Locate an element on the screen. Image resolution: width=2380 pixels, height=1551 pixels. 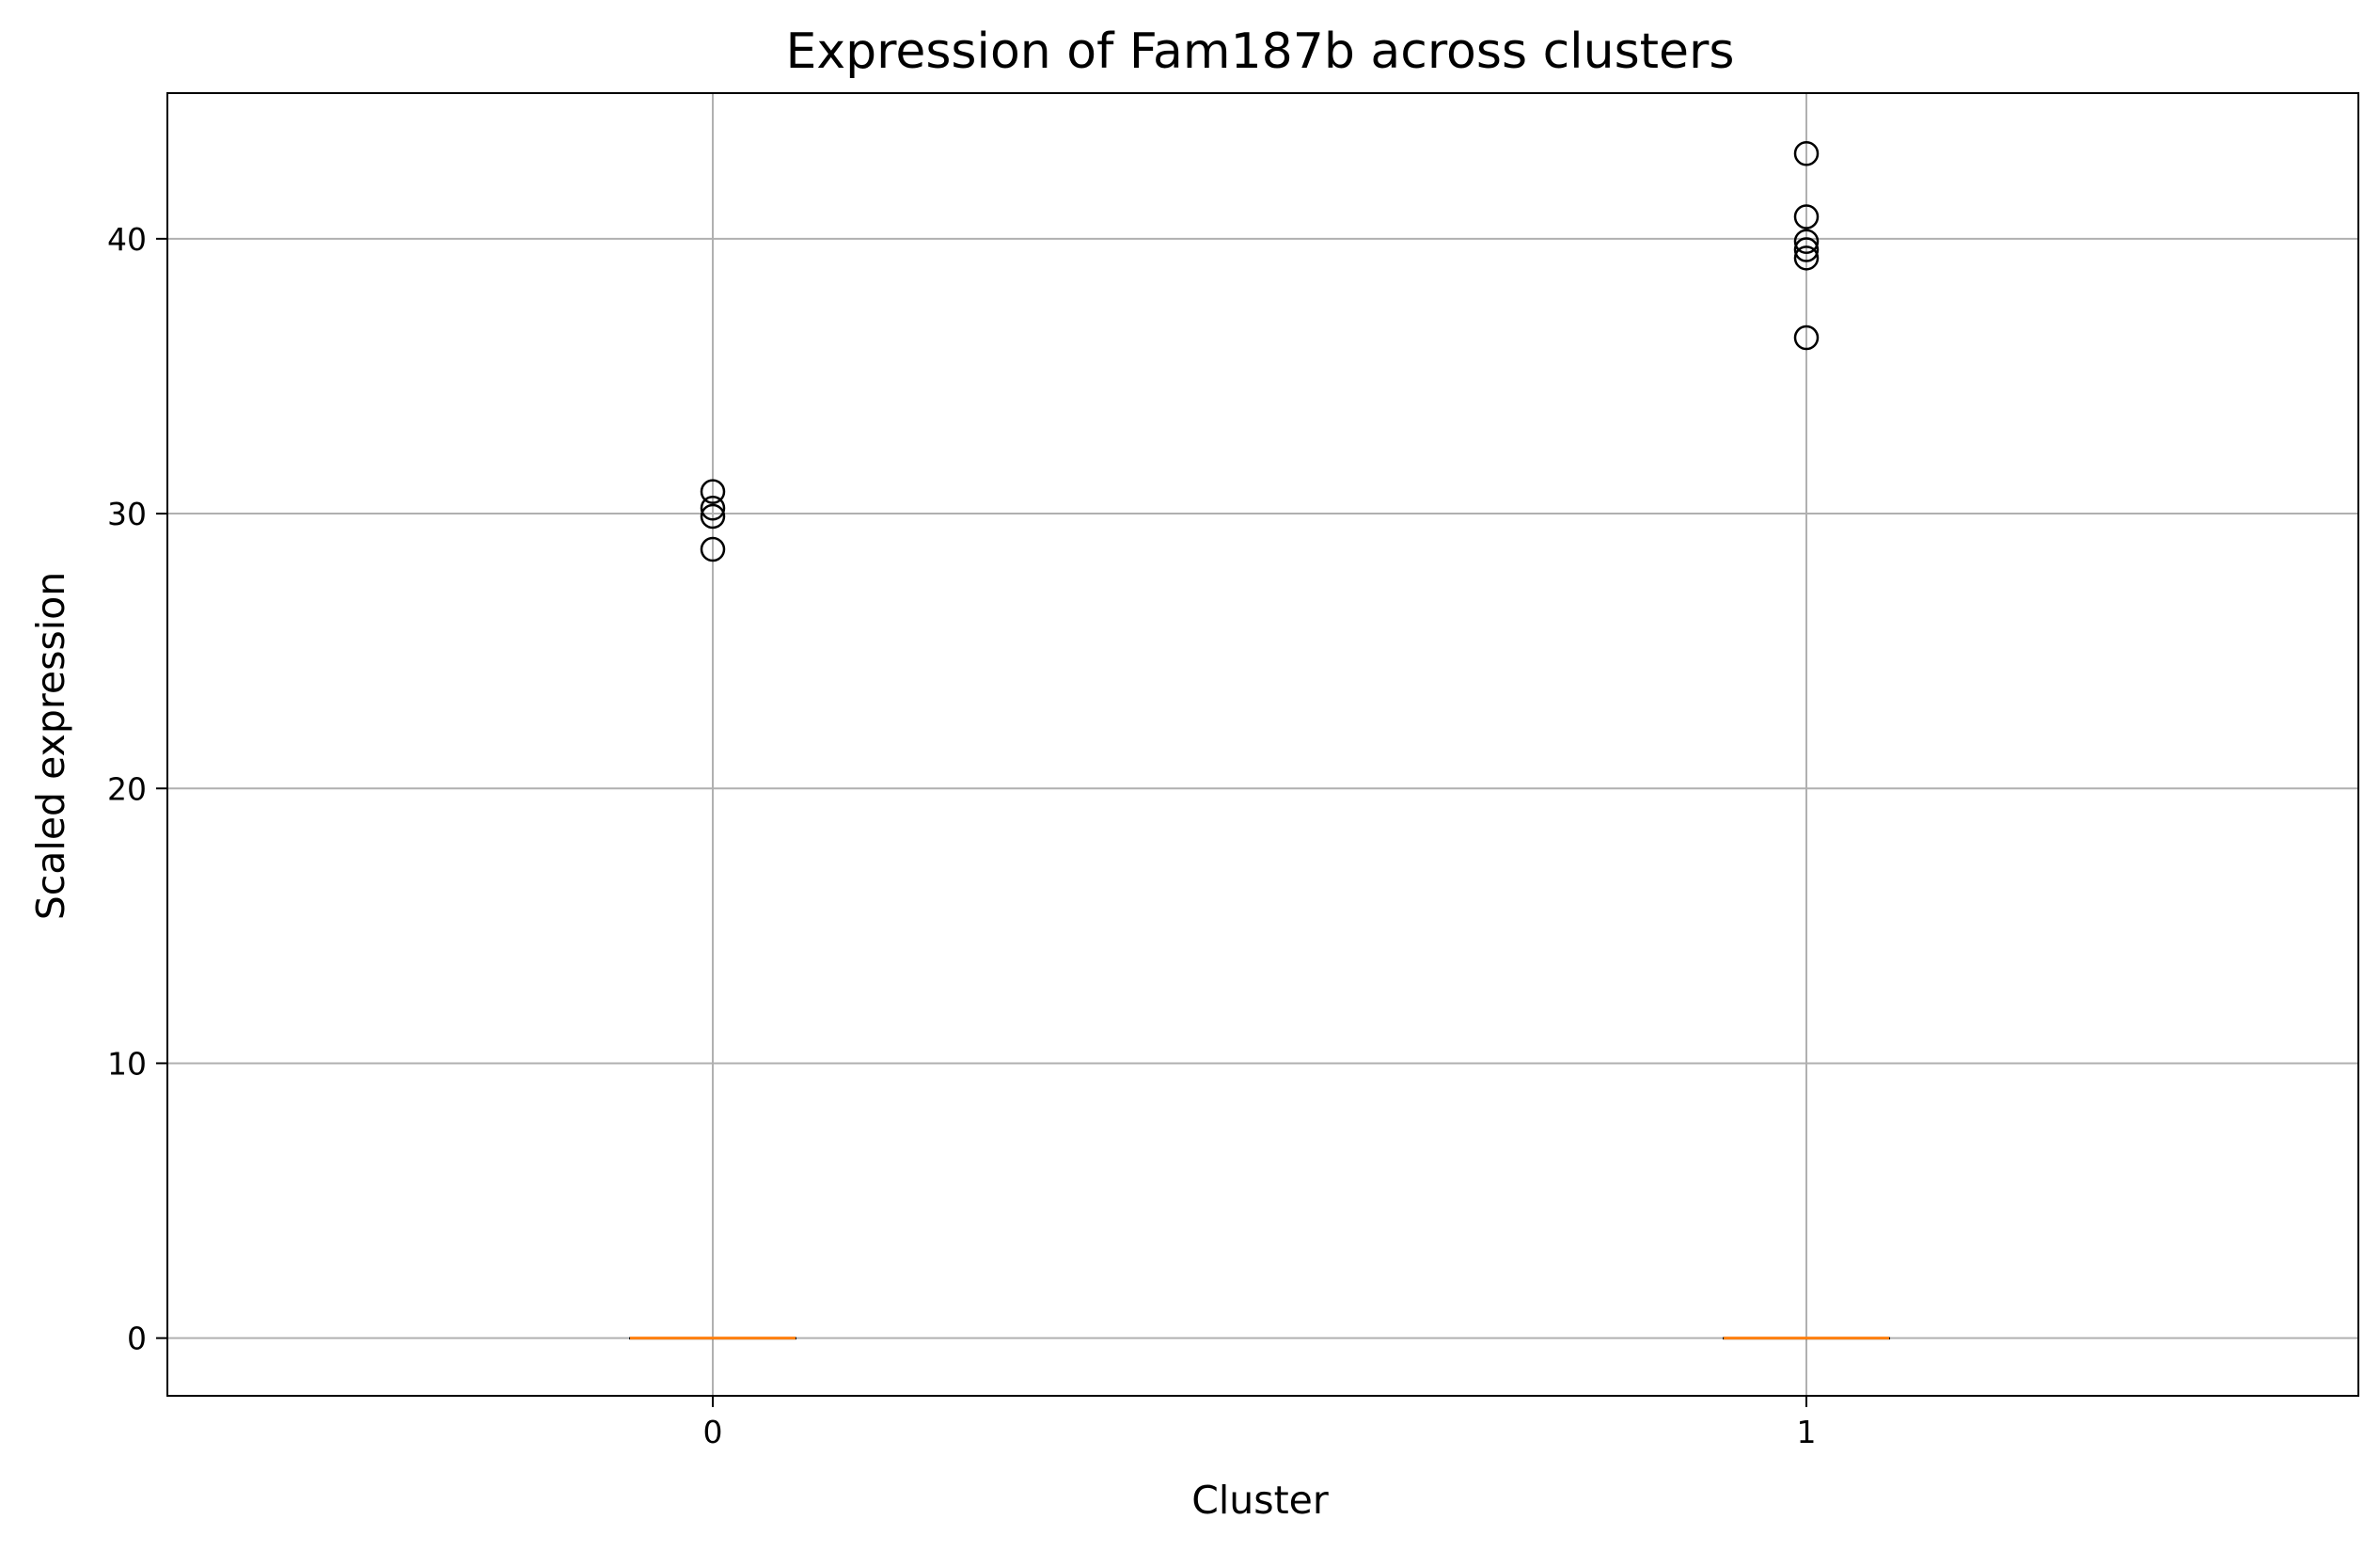
x-tick-label: 1 is located at coordinates (1807, 1432).